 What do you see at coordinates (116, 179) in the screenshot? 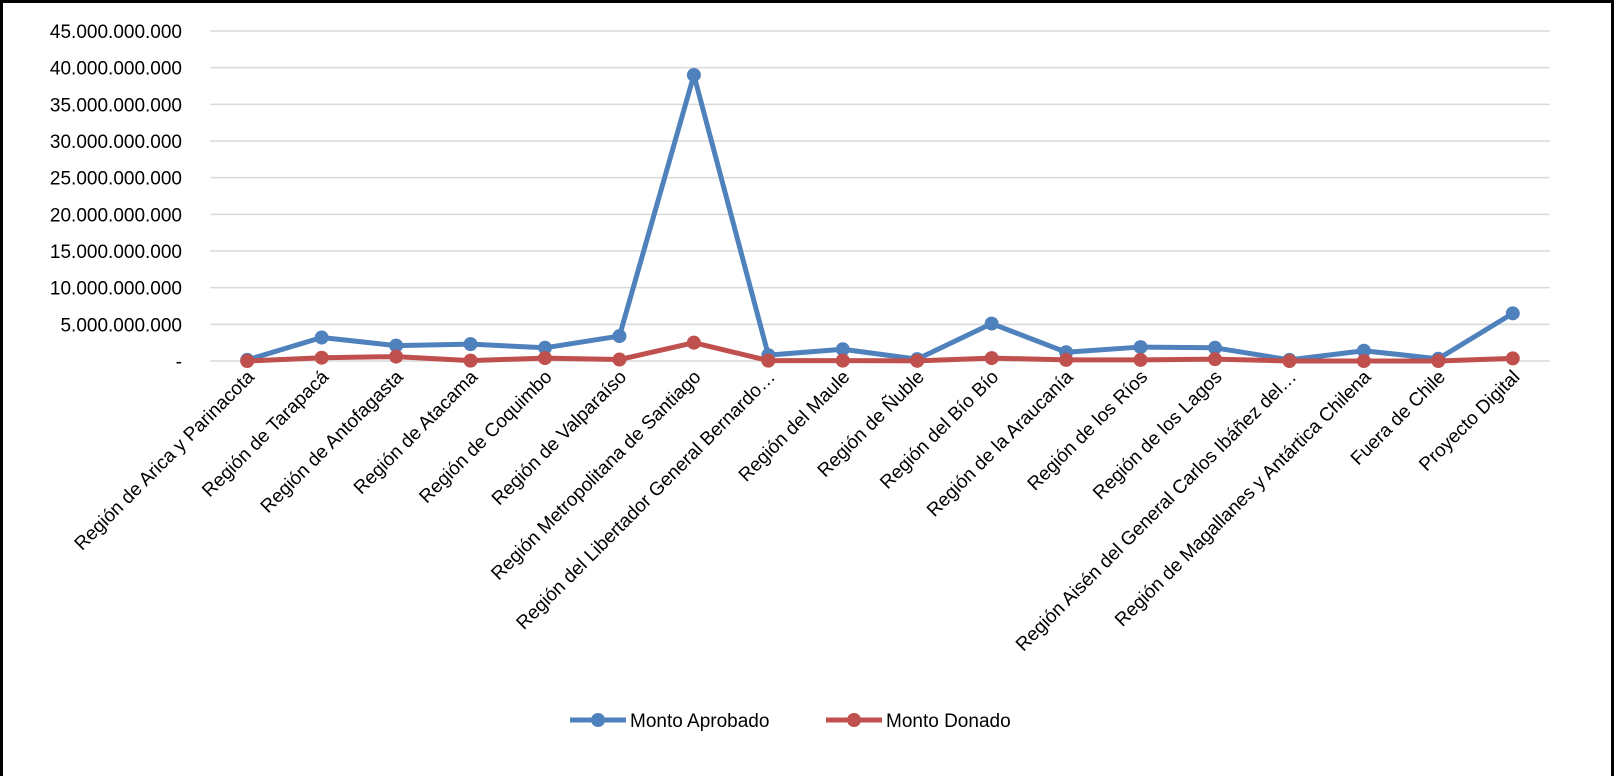
I see `y-tick-label: 25.000.000.000` at bounding box center [116, 179].